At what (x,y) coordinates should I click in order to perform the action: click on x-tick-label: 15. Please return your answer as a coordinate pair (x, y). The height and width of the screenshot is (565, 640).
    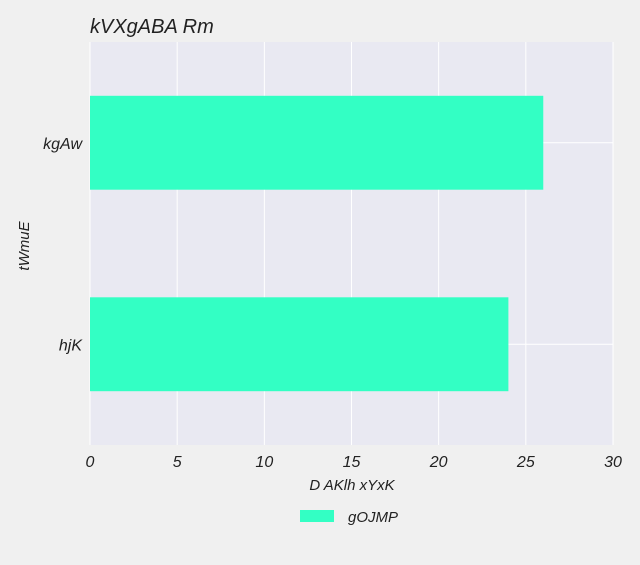
    Looking at the image, I should click on (352, 462).